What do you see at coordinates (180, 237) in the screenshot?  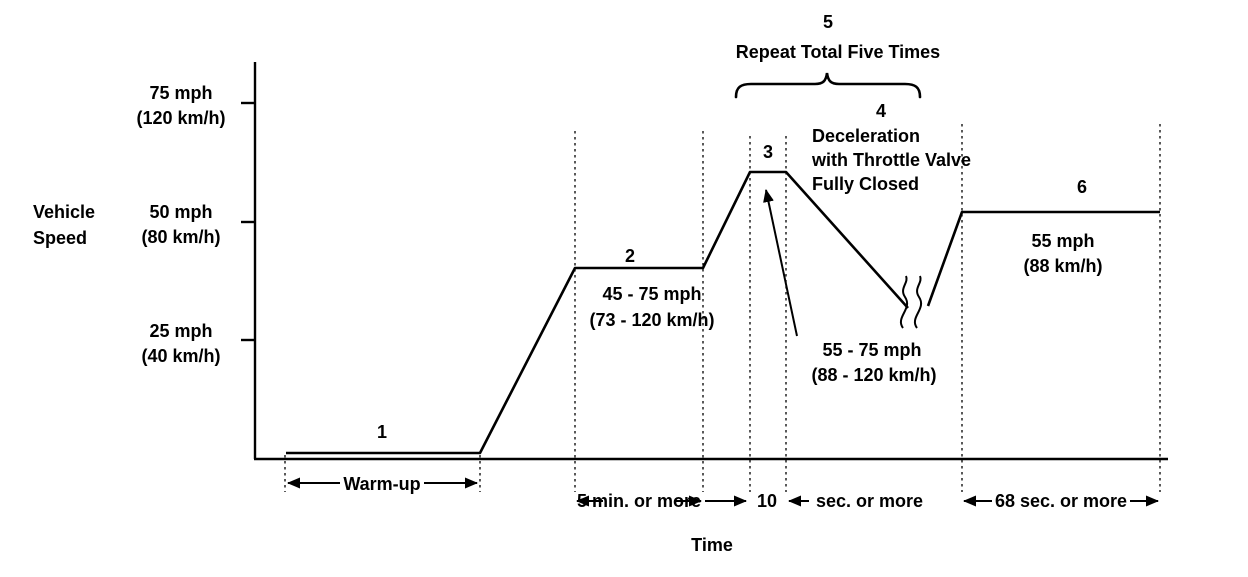 I see `y-label-80kmh: (80 km/h)` at bounding box center [180, 237].